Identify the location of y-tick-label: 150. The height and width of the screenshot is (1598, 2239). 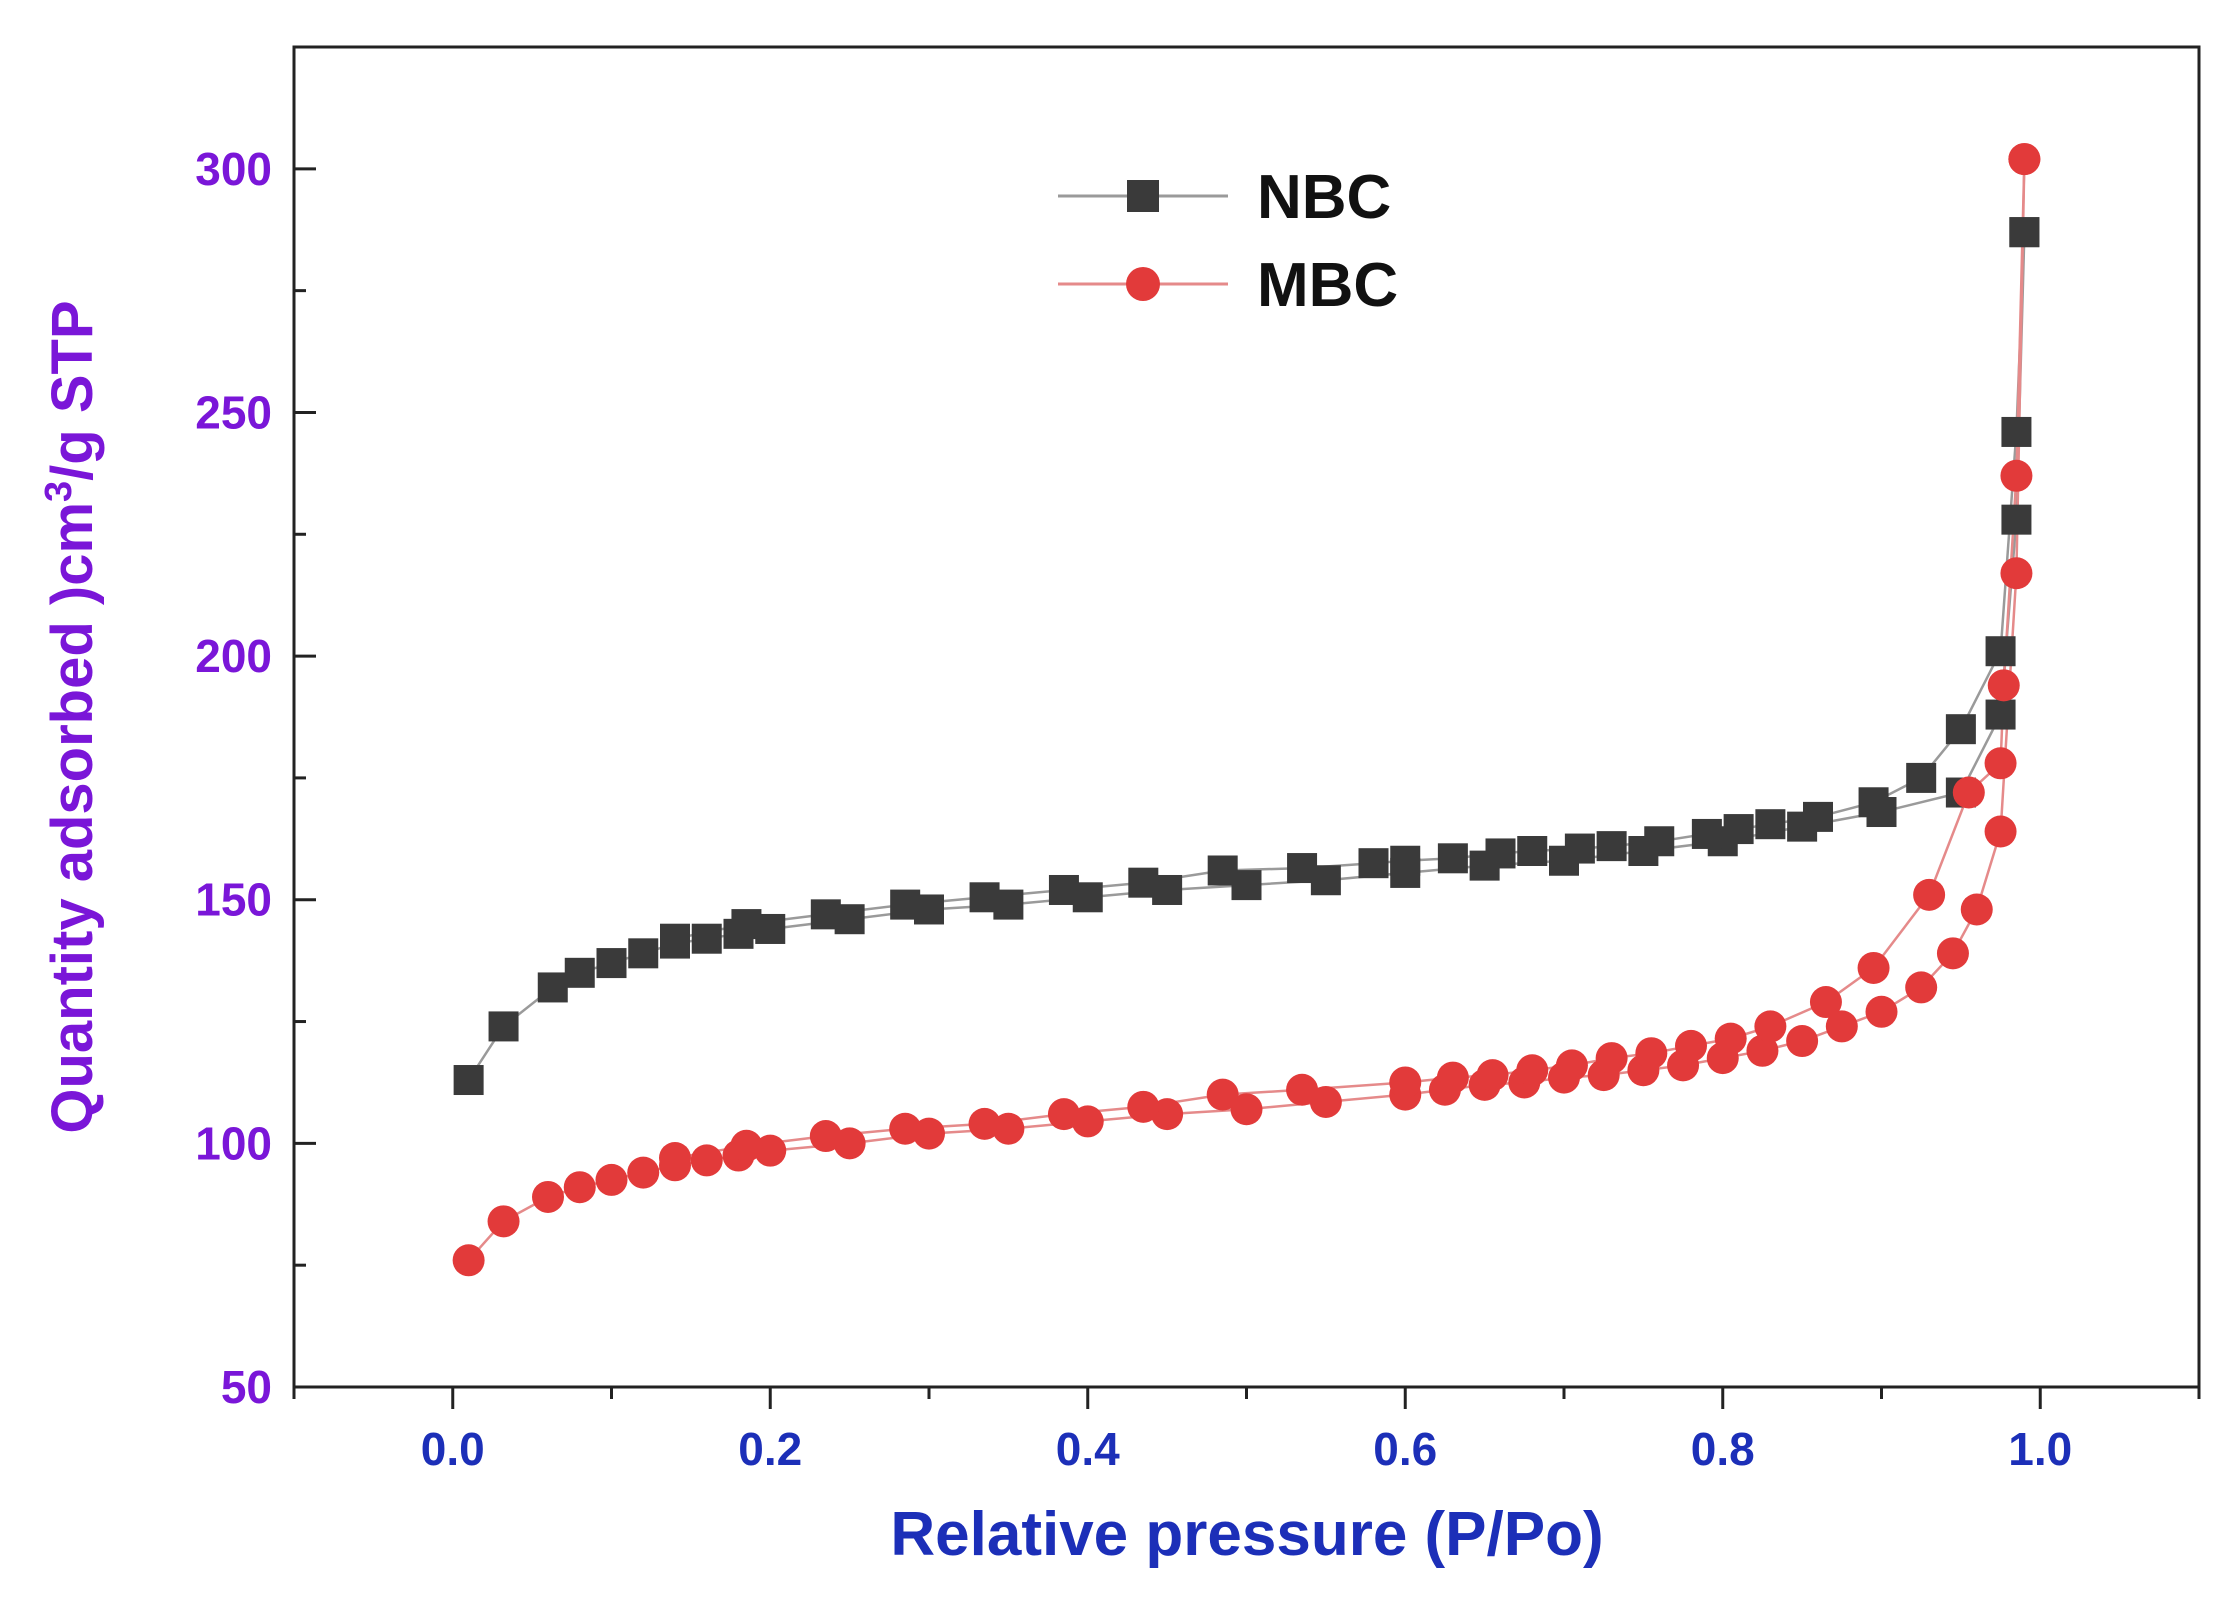
(233, 900).